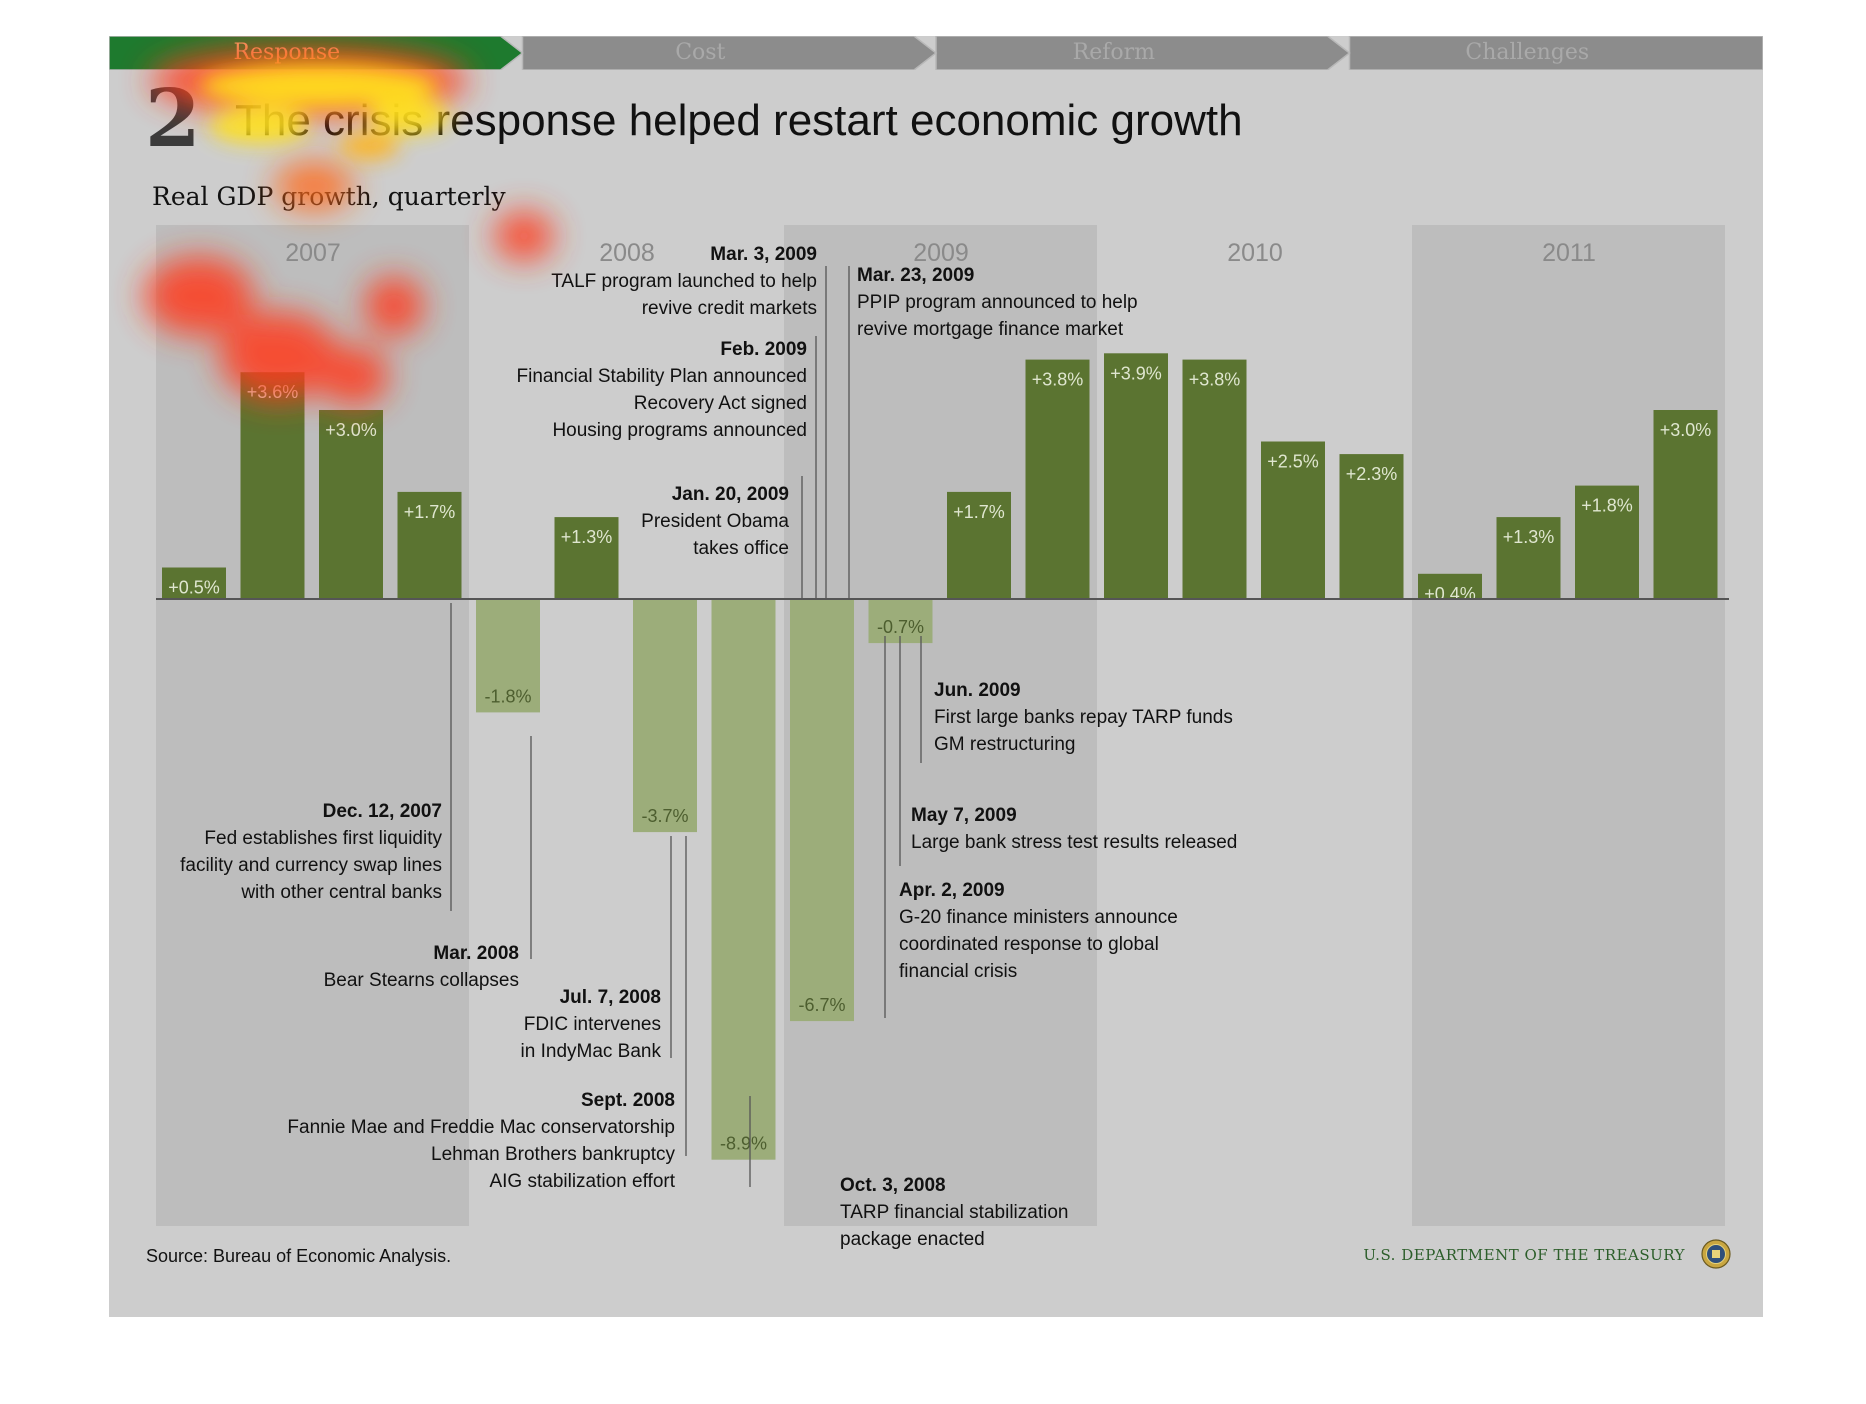  Describe the element at coordinates (313, 253) in the screenshot. I see `year-label-2007: 2007` at that location.